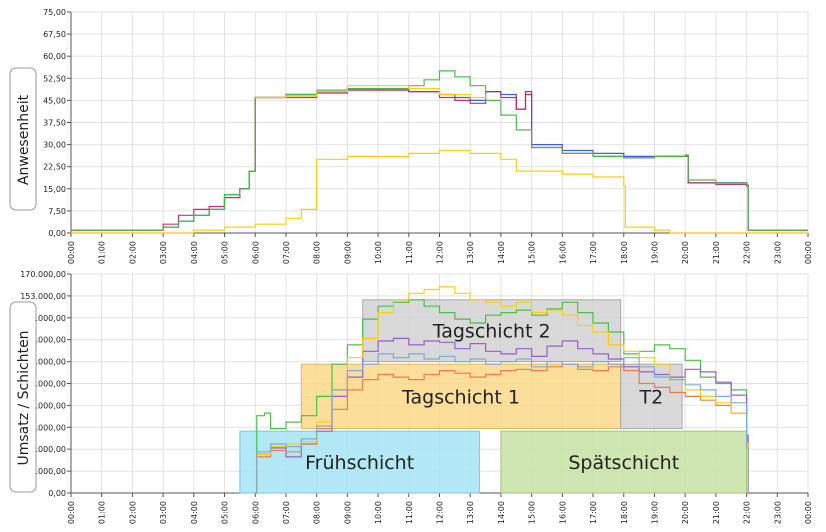 The width and height of the screenshot is (826, 532). Describe the element at coordinates (54, 189) in the screenshot. I see `y-tick-label: 15,00` at that location.